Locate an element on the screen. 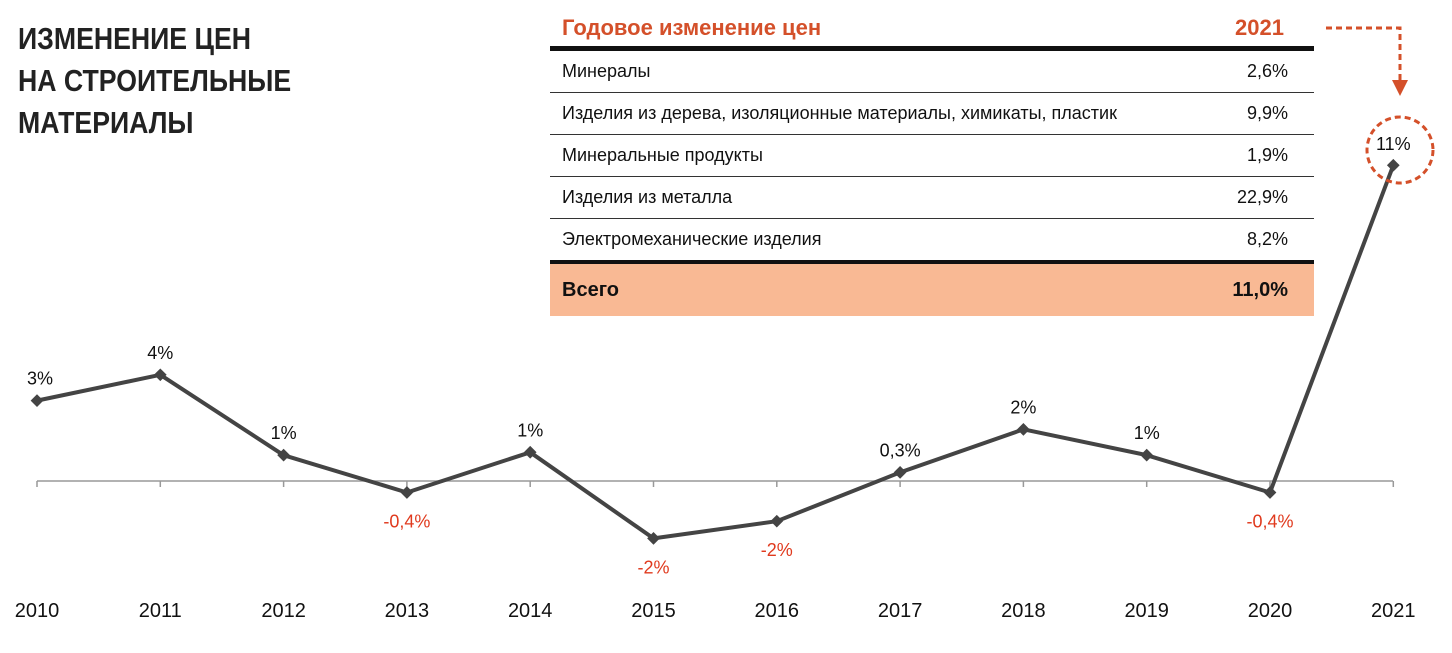  table-row: Электромеханические изделия 8,2% is located at coordinates (932, 241).